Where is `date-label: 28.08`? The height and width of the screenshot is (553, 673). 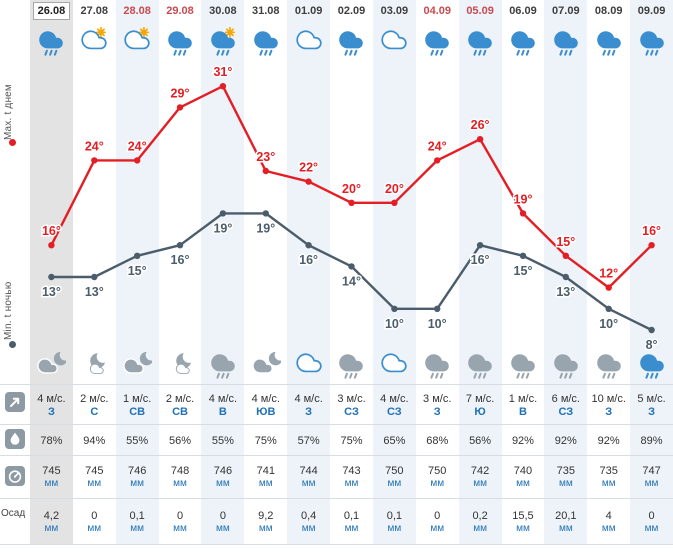 date-label: 28.08 is located at coordinates (137, 11).